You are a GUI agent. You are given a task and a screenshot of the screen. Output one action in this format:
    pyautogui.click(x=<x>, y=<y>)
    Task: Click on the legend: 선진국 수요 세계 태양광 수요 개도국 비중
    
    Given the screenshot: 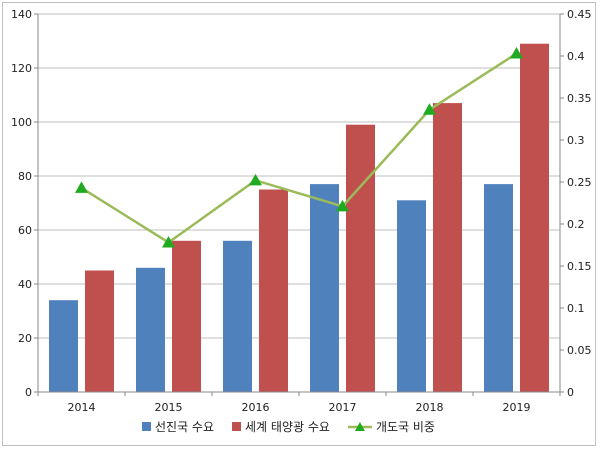 What is the action you would take?
    pyautogui.click(x=288, y=427)
    